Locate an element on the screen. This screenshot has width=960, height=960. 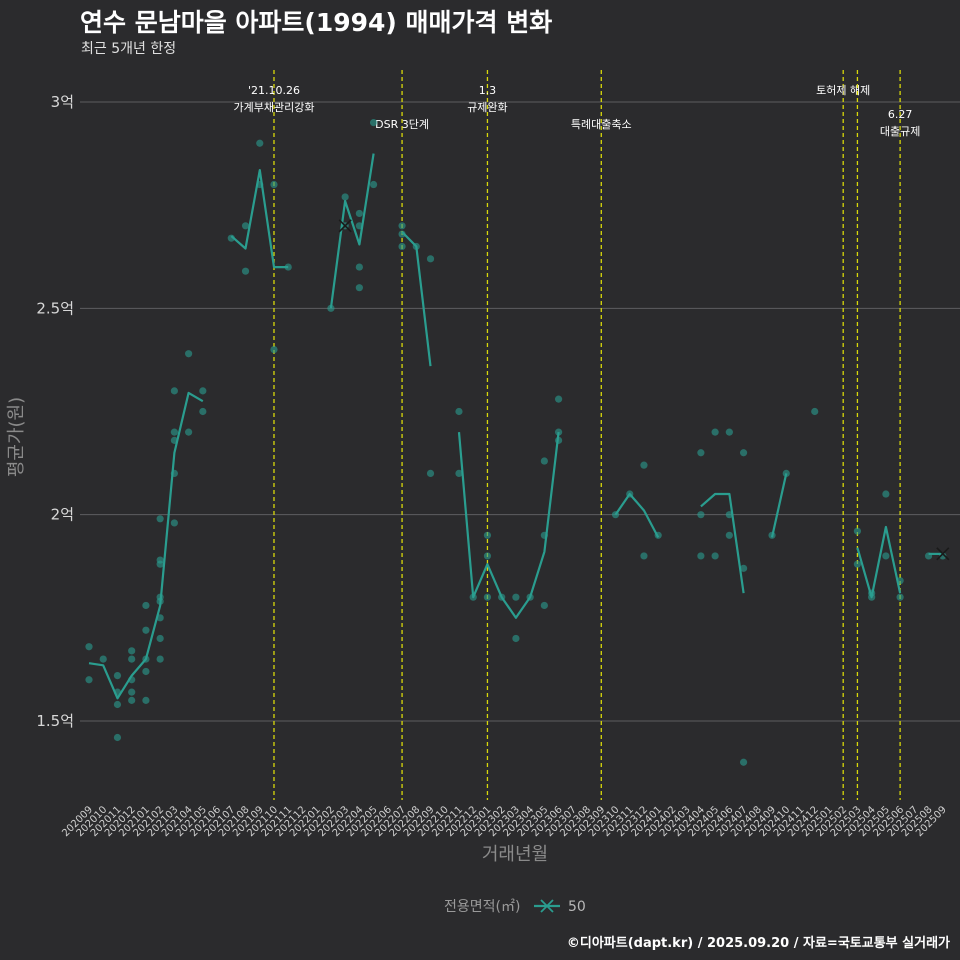
x-axis-title: 거래년월 is located at coordinates (515, 854).